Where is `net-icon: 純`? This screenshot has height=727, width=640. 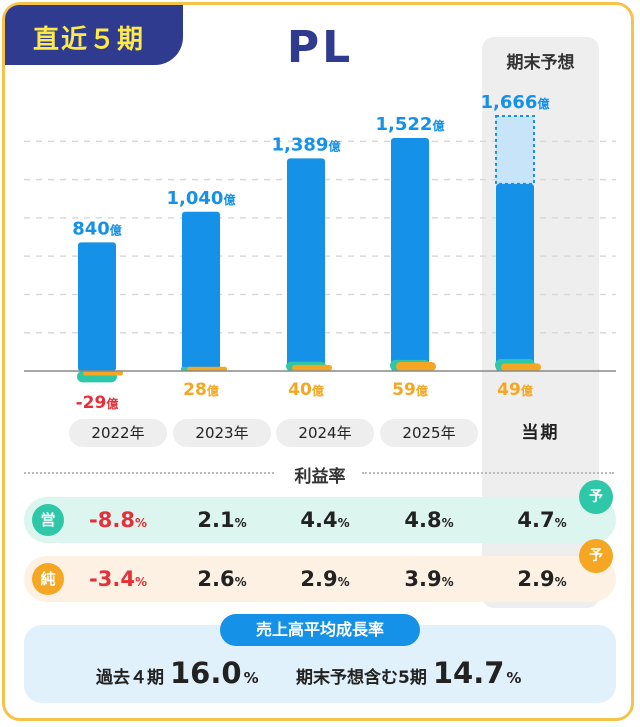
net-icon: 純 is located at coordinates (48, 579).